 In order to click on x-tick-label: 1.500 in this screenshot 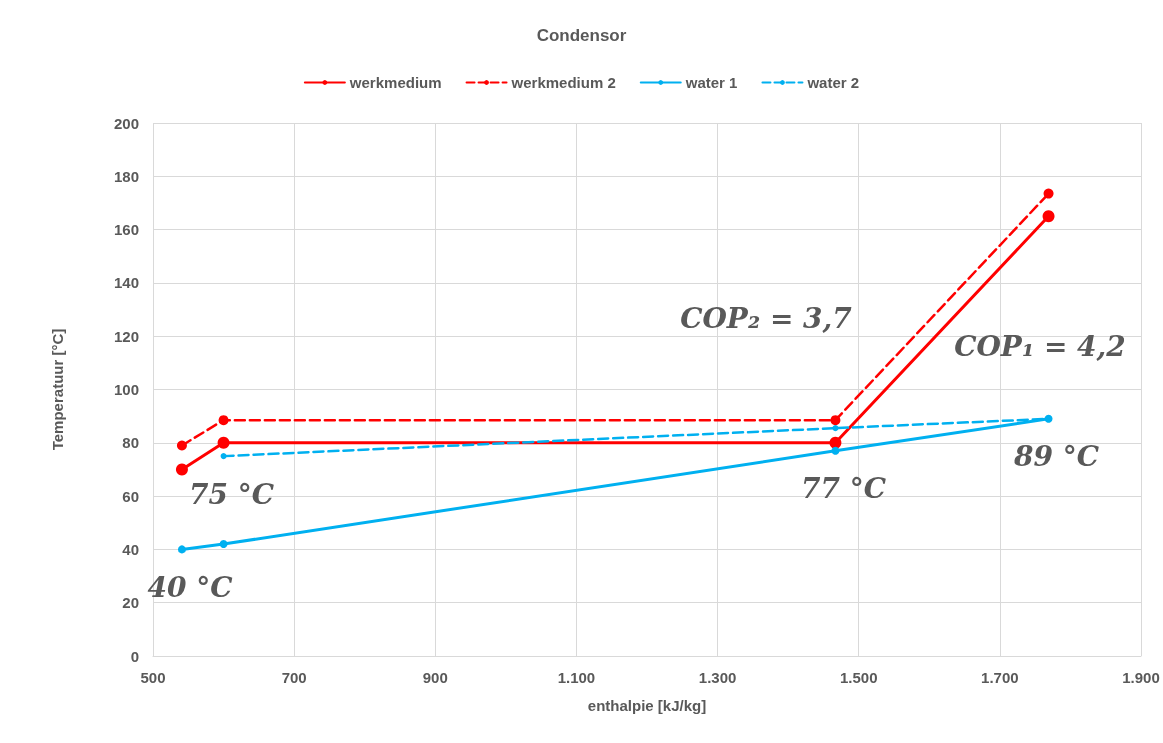, I will do `click(858, 677)`.